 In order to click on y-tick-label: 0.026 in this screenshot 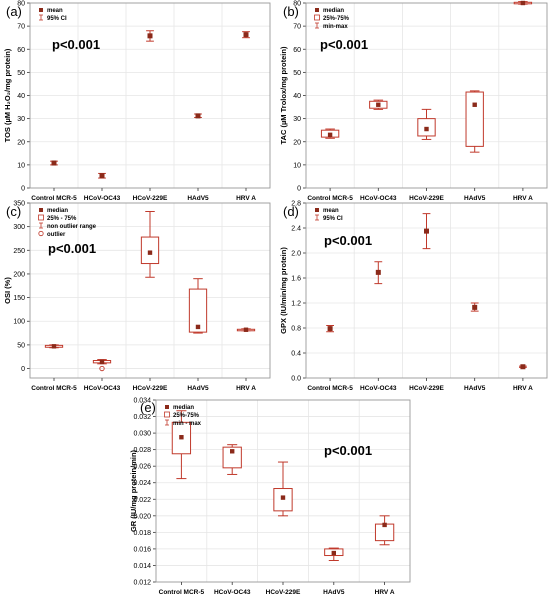, I will do `click(142, 467)`.